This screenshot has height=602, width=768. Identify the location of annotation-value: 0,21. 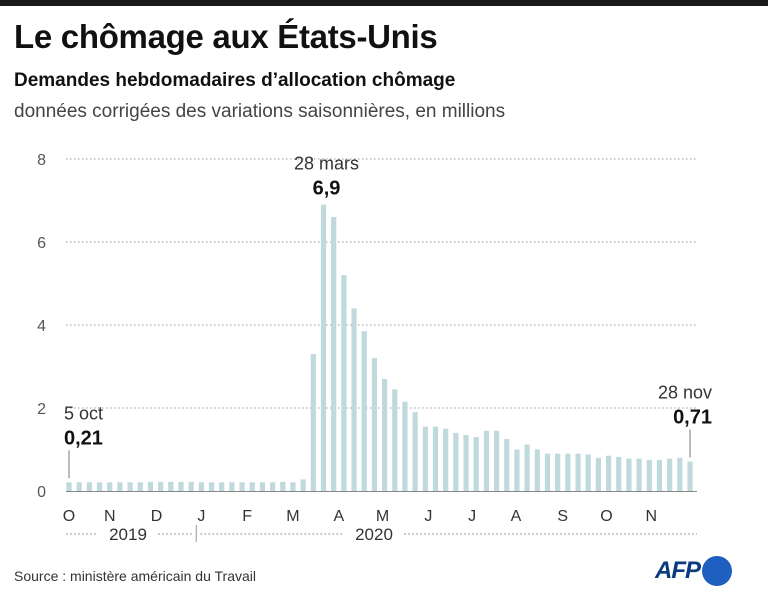
(83, 438).